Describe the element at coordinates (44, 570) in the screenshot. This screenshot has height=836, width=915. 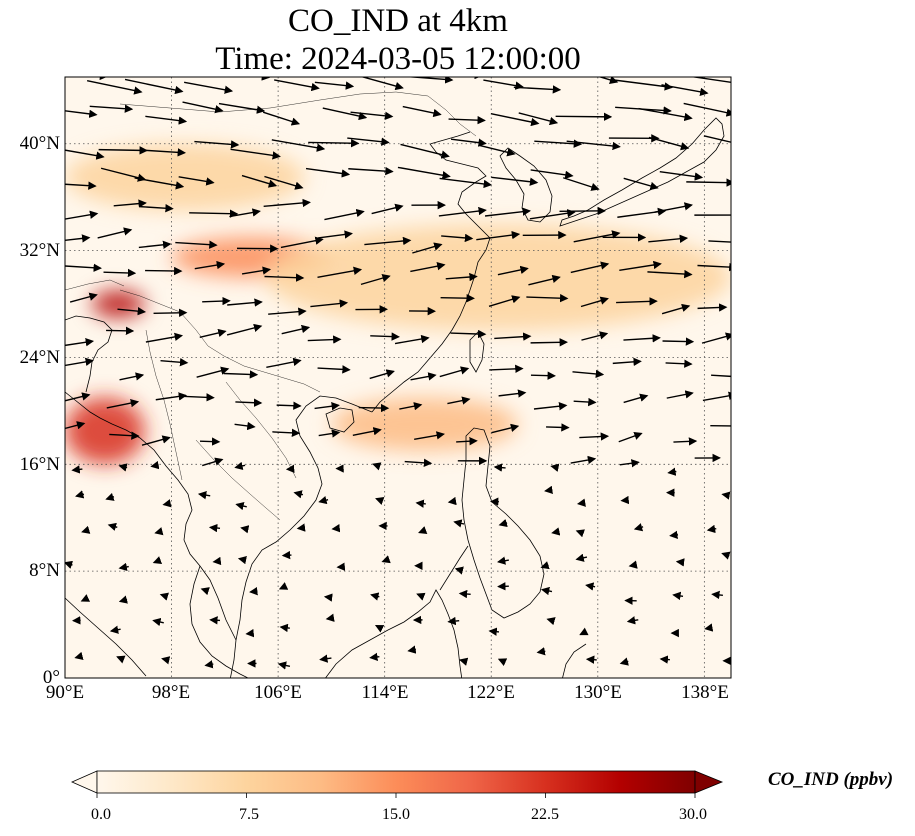
I see `y-tick-label: 8°N` at that location.